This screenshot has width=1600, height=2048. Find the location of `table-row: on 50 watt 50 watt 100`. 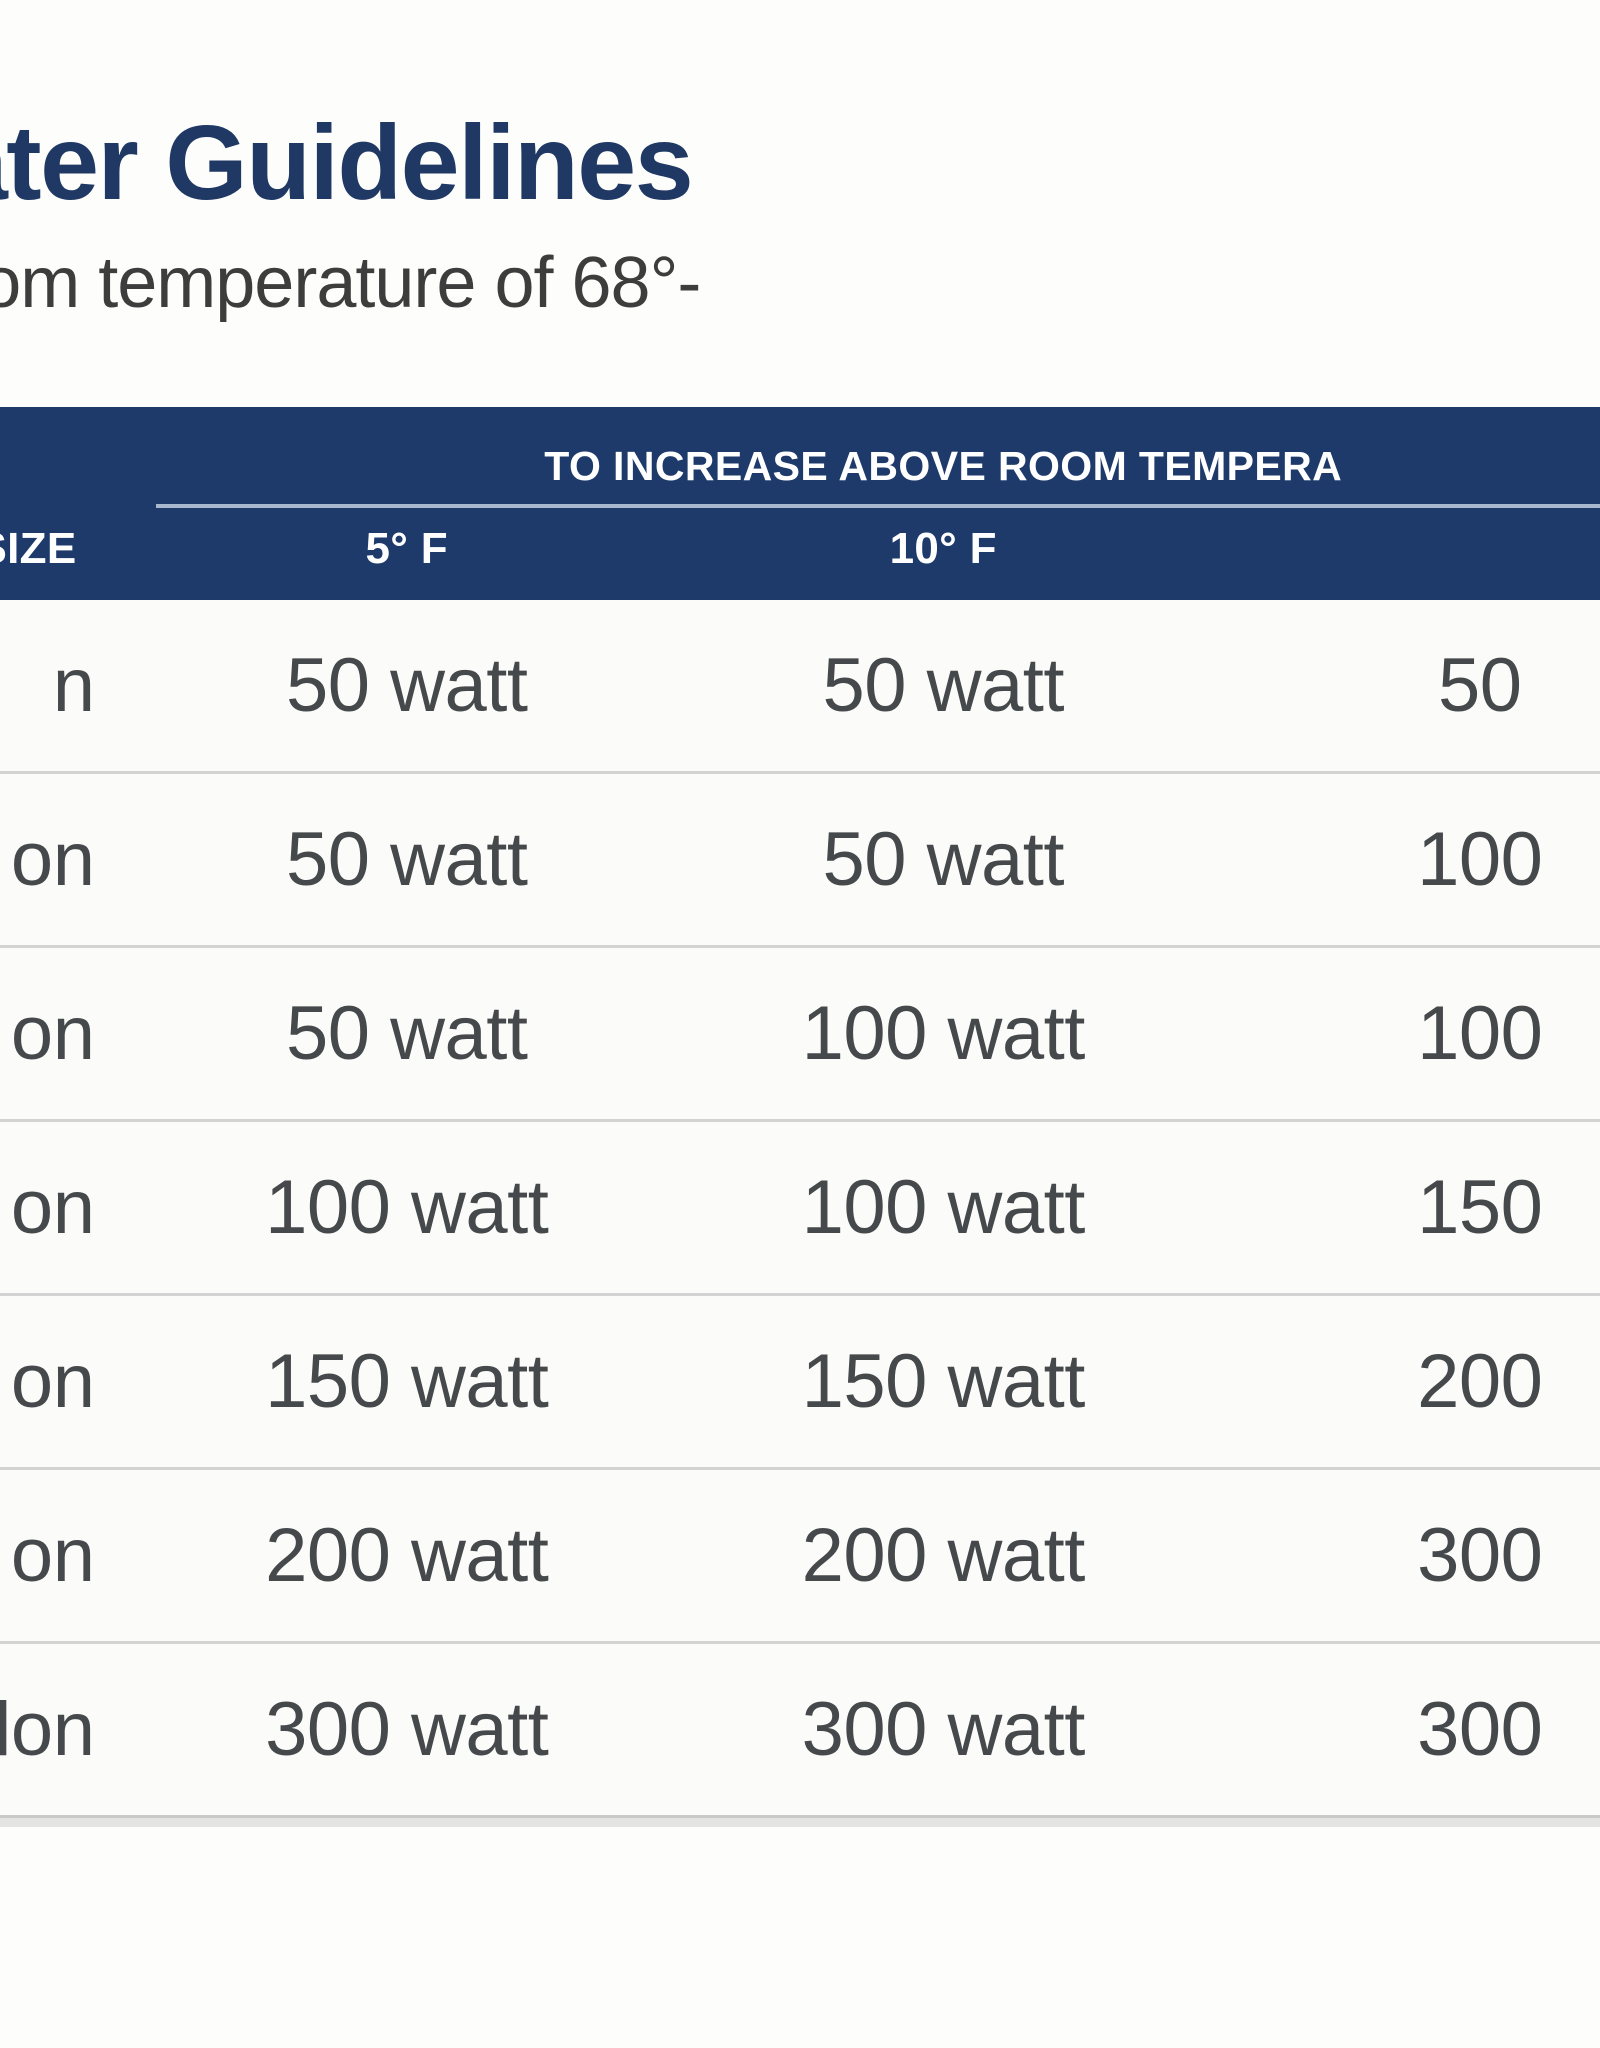

table-row: on 50 watt 50 watt 100 is located at coordinates (800, 860).